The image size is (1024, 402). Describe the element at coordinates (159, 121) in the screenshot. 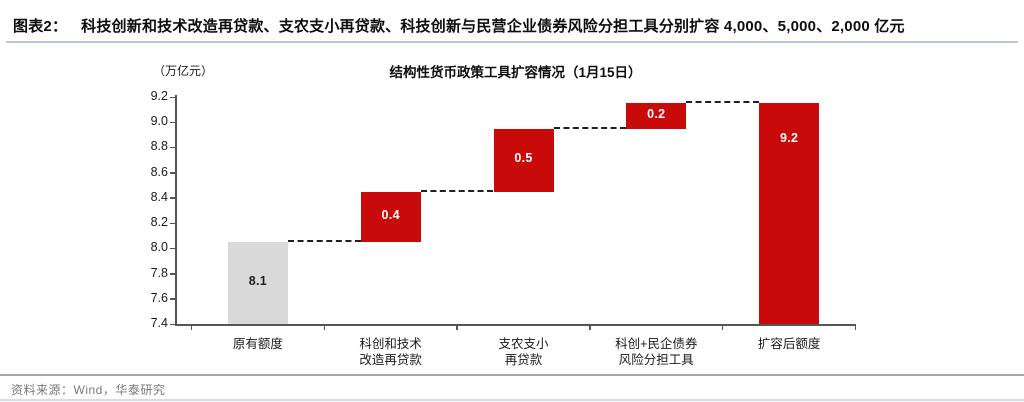

I see `y-axis-tick-label: 9.0` at that location.